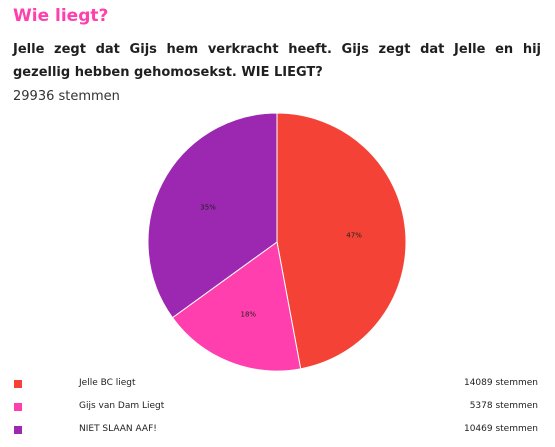 This screenshot has height=447, width=555. What do you see at coordinates (503, 406) in the screenshot?
I see `legend-count: 5378 stemmen` at bounding box center [503, 406].